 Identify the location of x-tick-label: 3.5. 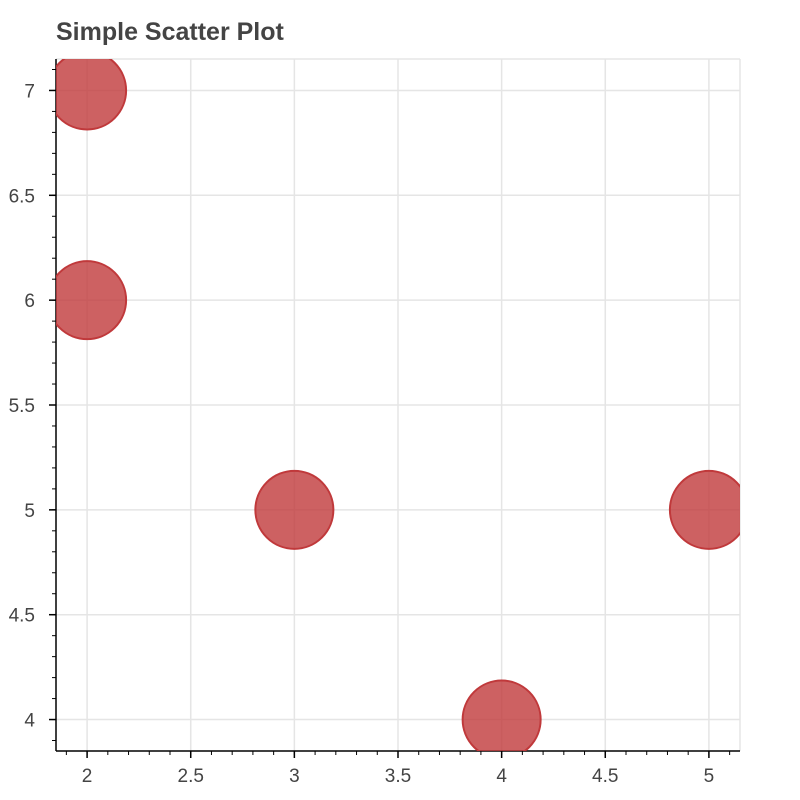
(398, 776).